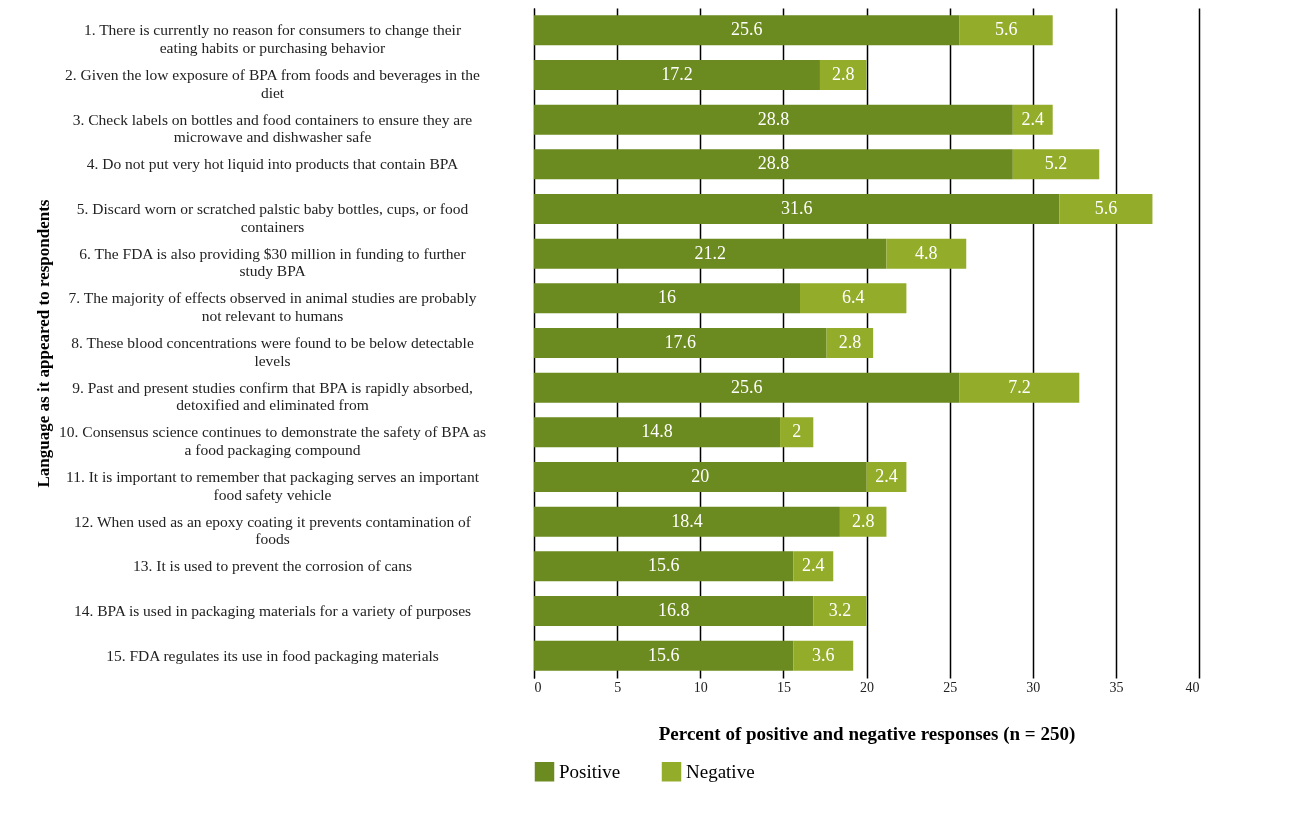  Describe the element at coordinates (272, 485) in the screenshot. I see `y-tick-label: 11. It is important to remember that packaging serves an important food safety vehicle` at that location.